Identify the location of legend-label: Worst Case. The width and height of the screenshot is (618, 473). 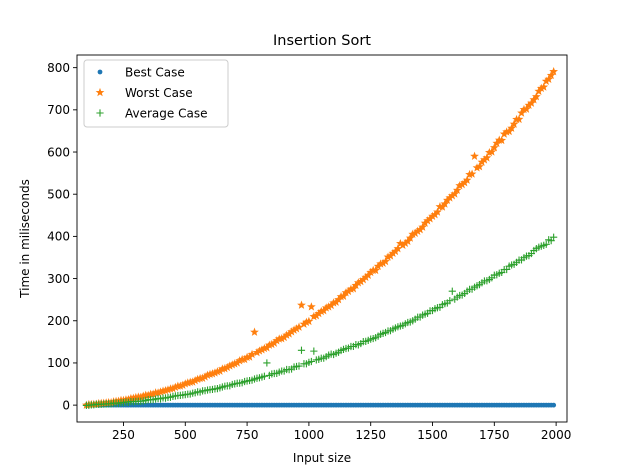
(159, 93).